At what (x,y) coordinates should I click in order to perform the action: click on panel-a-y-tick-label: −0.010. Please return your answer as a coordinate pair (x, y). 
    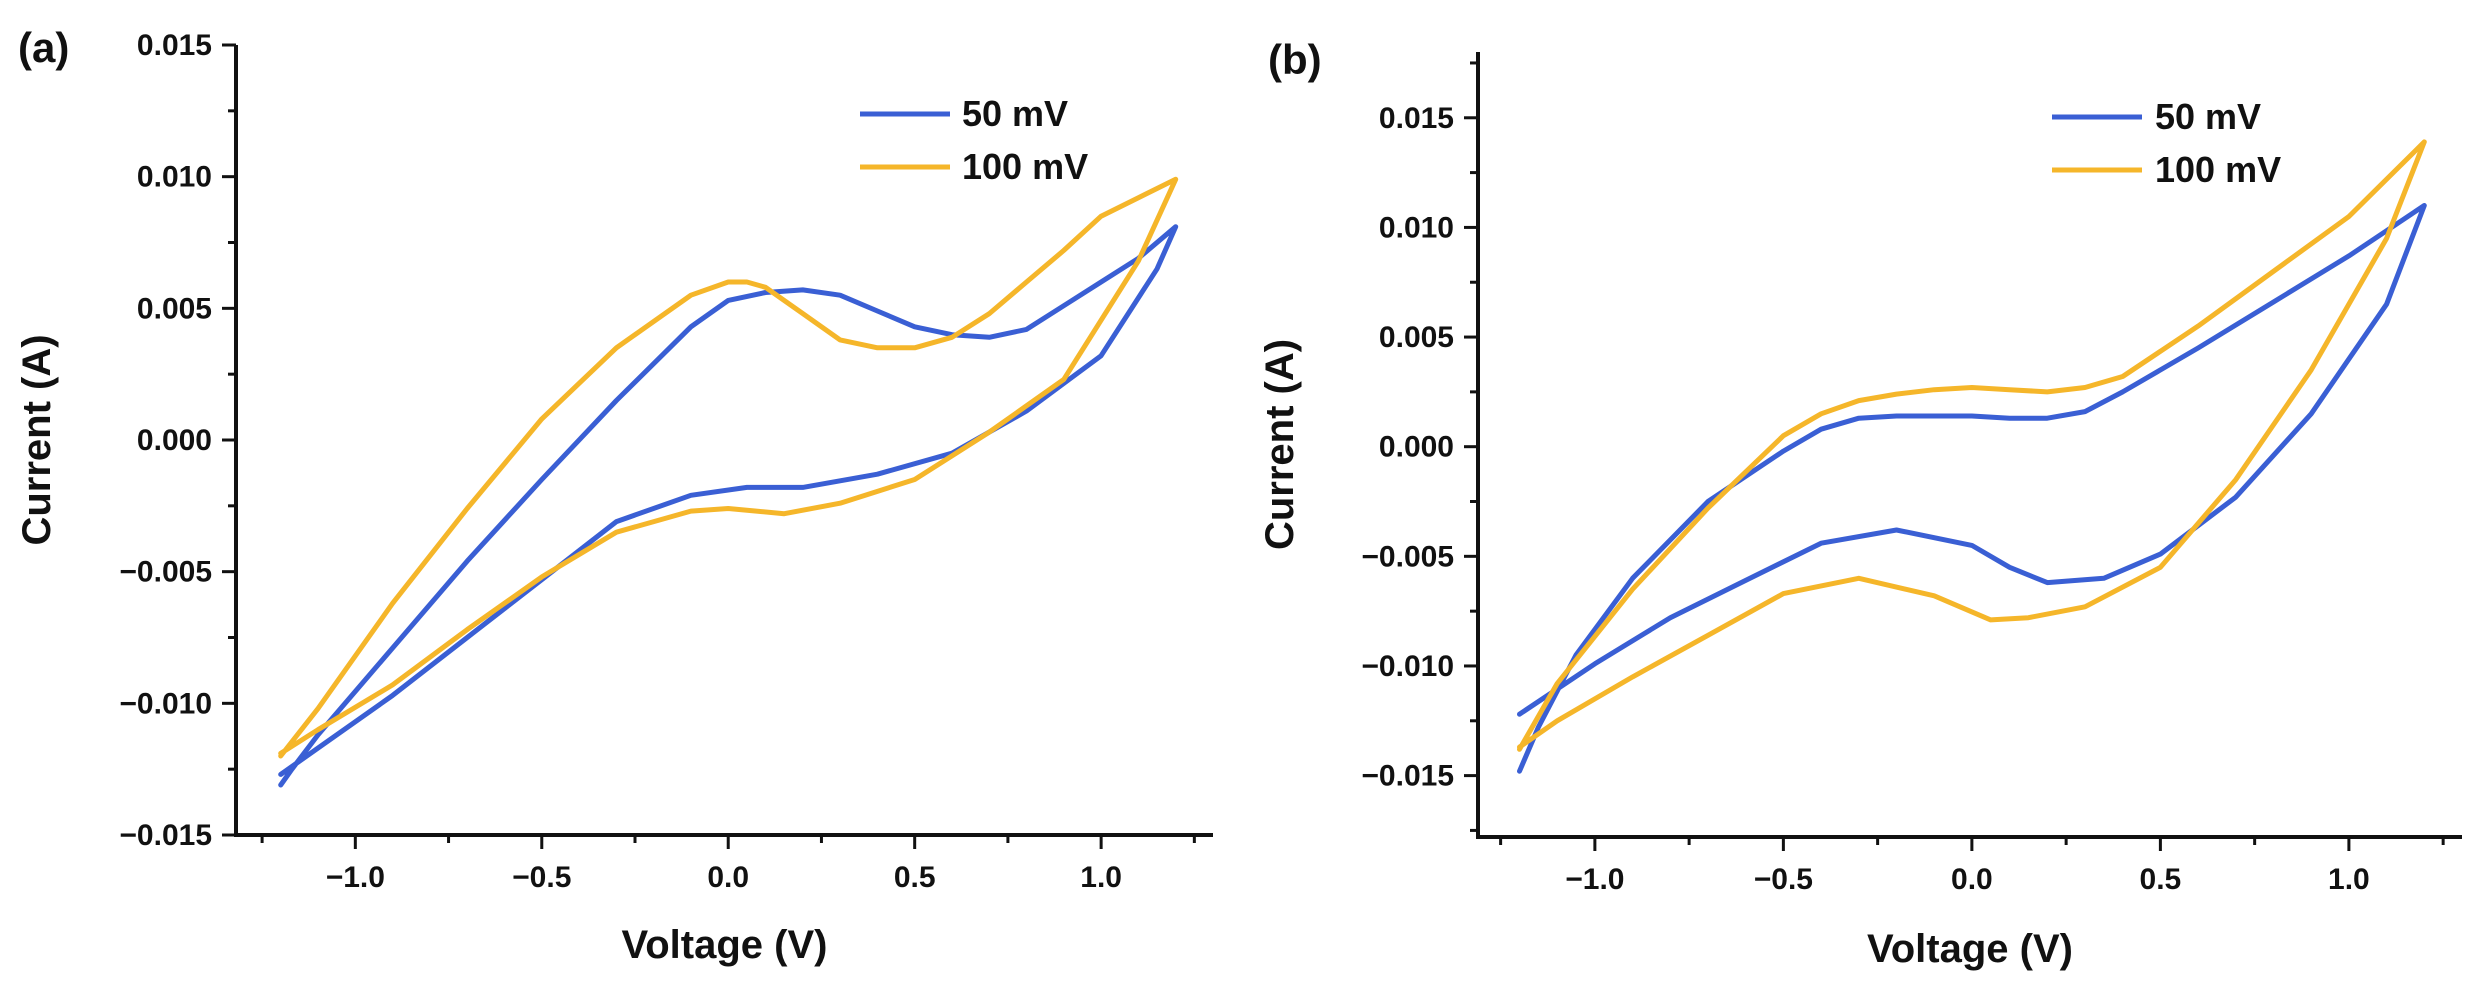
    Looking at the image, I should click on (165, 703).